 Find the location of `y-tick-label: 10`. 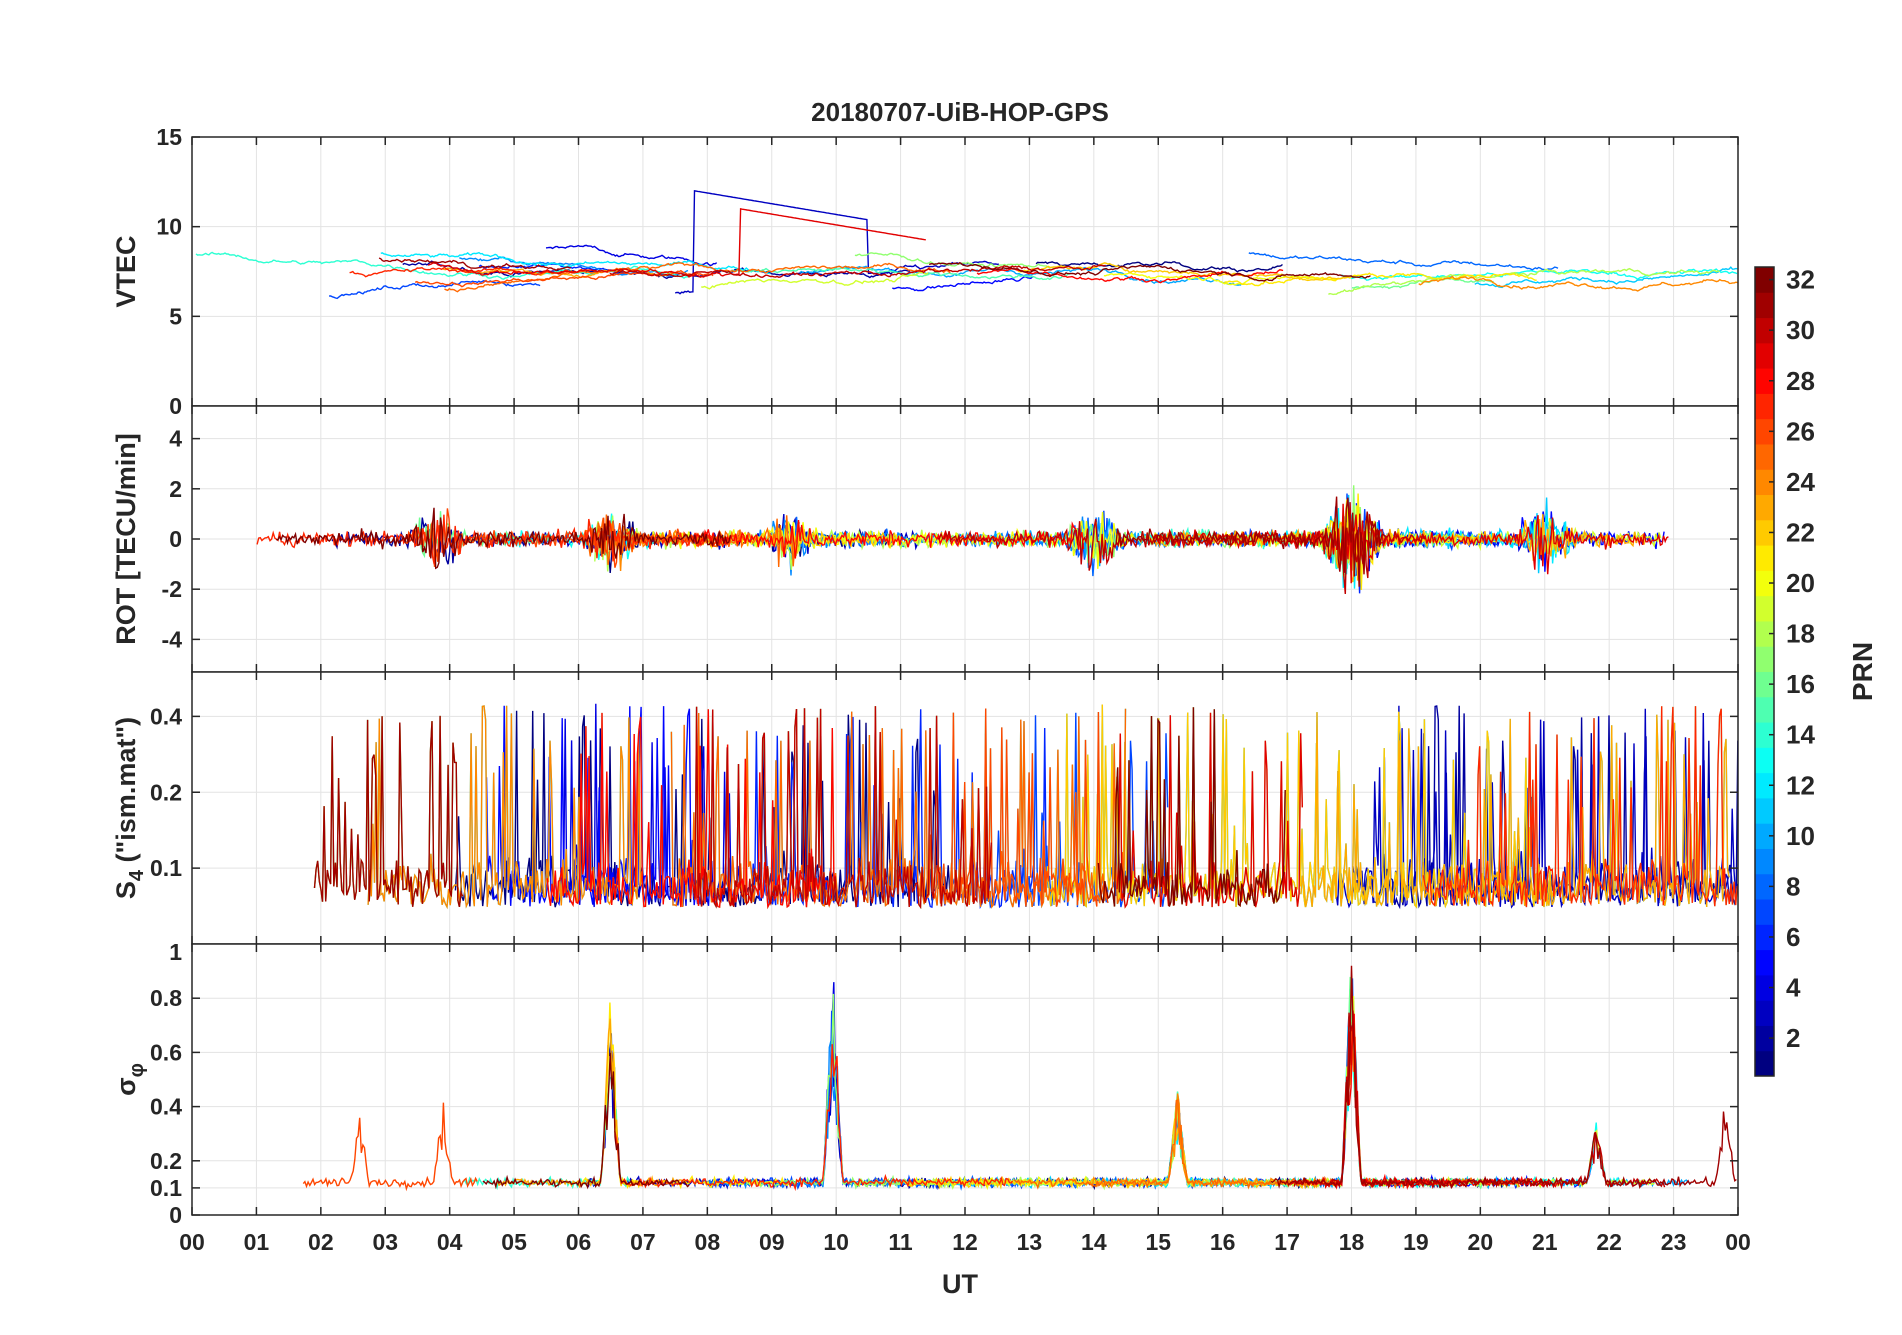

y-tick-label: 10 is located at coordinates (169, 227).